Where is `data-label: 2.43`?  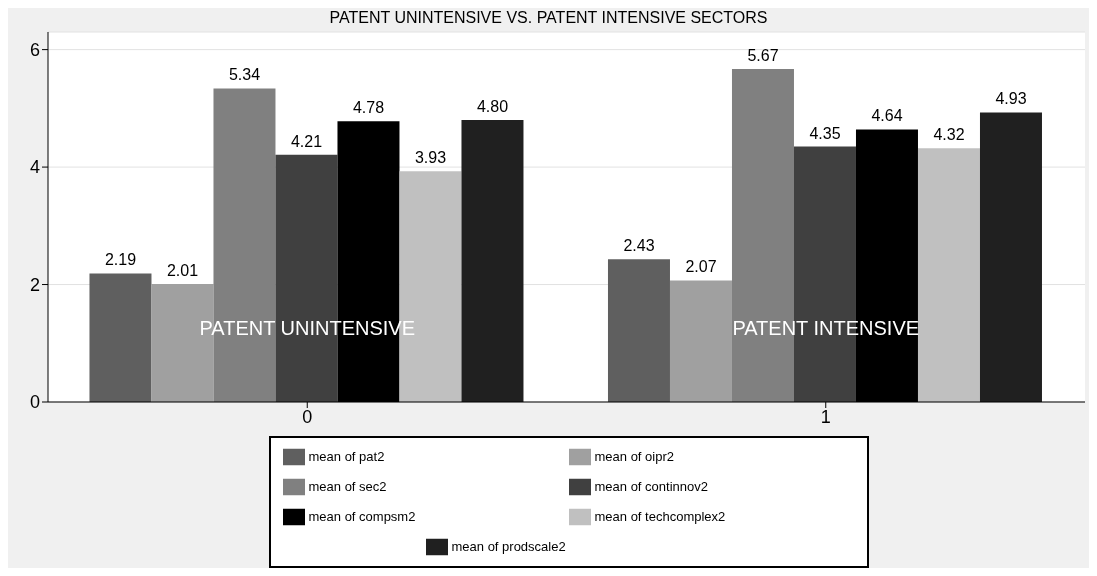 data-label: 2.43 is located at coordinates (639, 246).